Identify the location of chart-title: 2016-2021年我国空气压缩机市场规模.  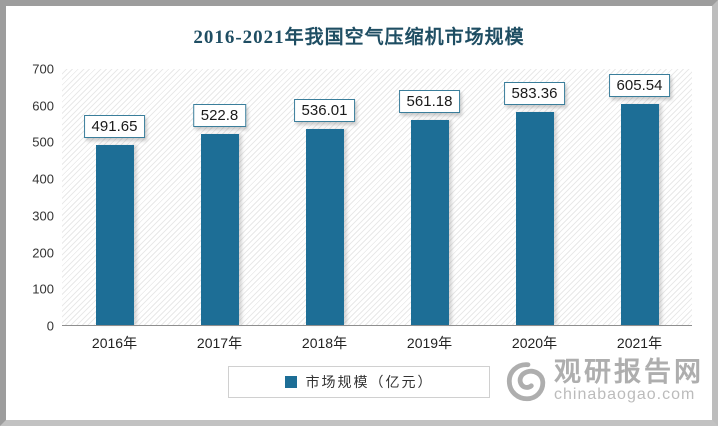
(359, 37).